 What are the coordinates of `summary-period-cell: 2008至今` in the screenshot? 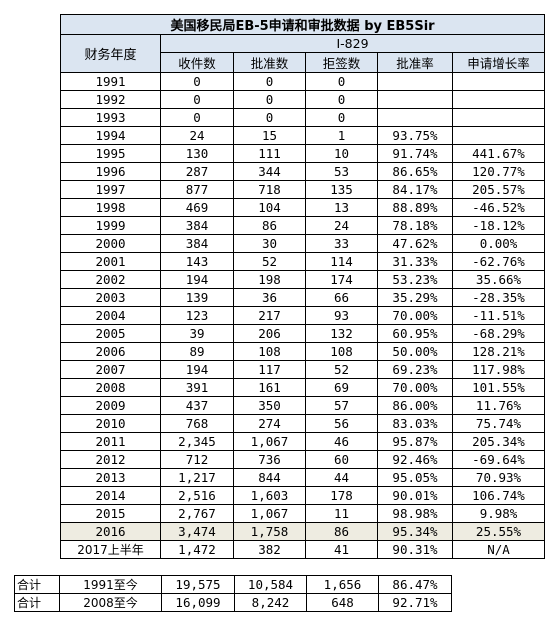 It's located at (110, 602).